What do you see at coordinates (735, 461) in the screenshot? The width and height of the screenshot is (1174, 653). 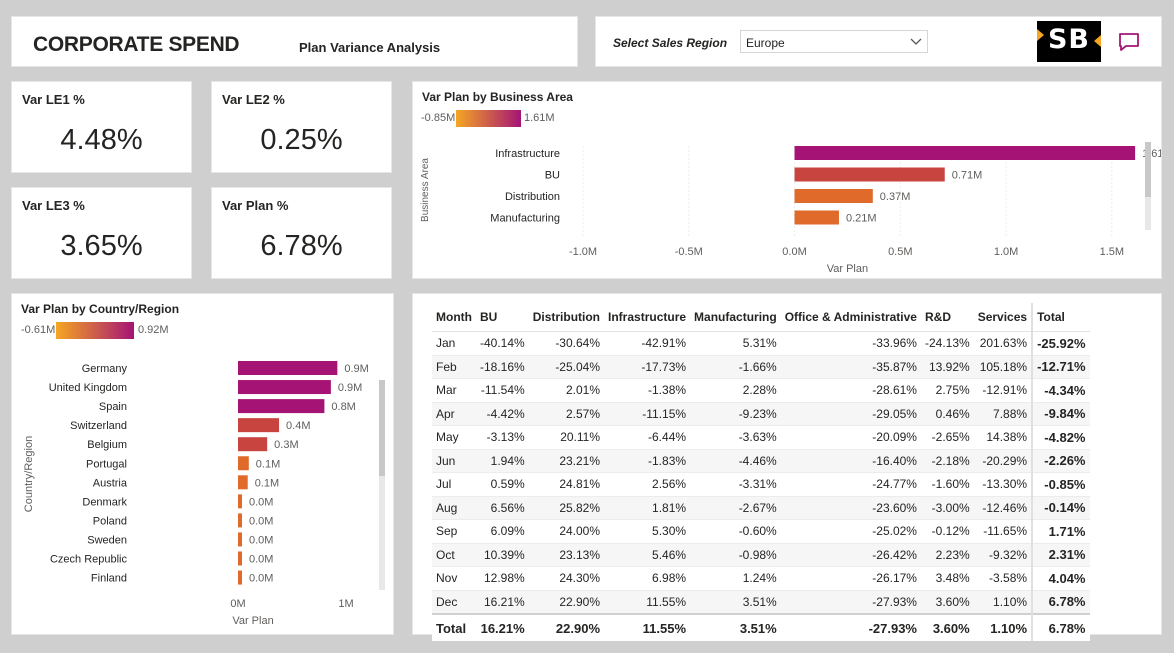 I see `table-cell: -4.46%` at bounding box center [735, 461].